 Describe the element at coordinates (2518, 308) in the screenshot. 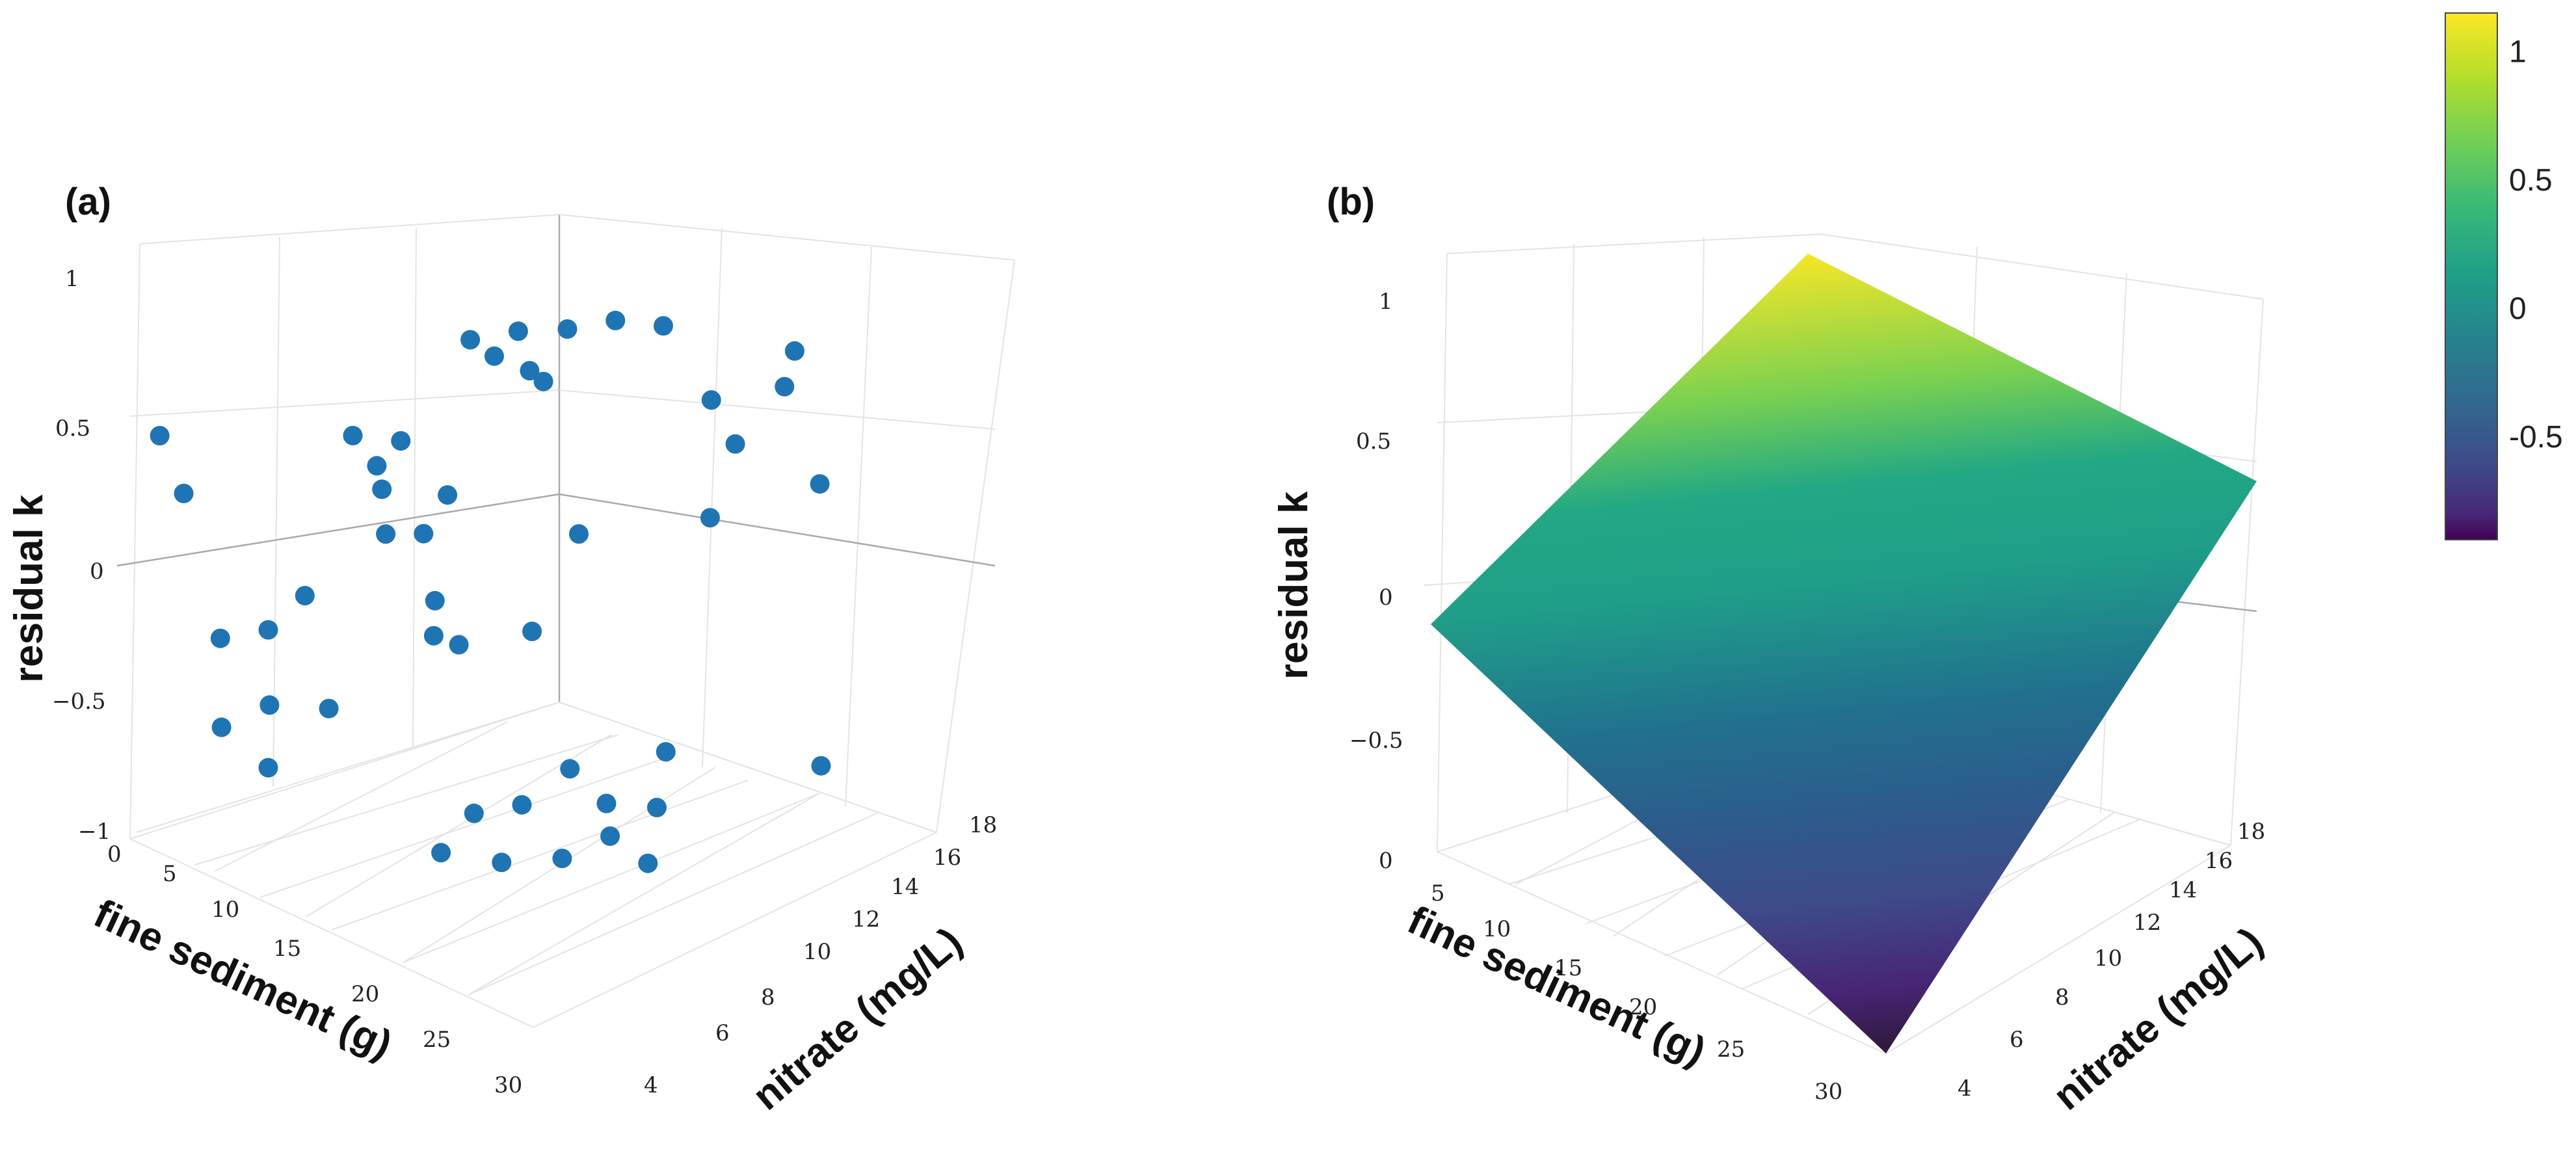

I see `colorbar-tick: 0` at that location.